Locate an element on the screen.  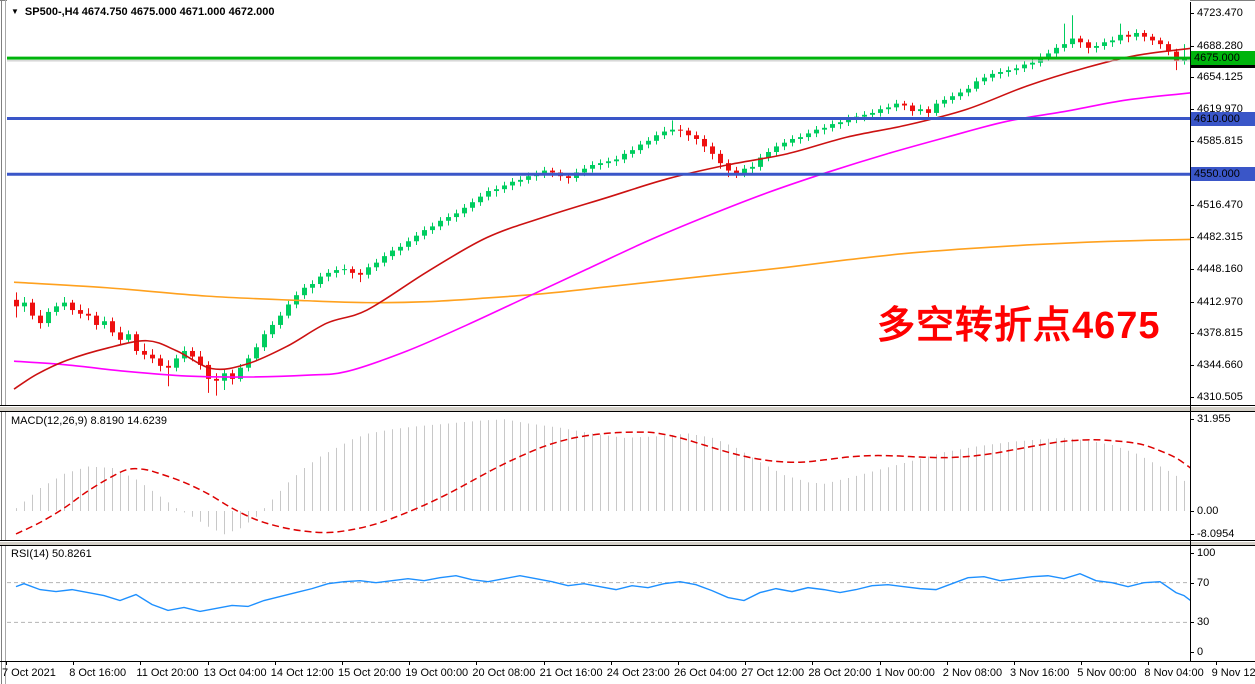
time-axis-label: 2 Nov 08:00 is located at coordinates (972, 673).